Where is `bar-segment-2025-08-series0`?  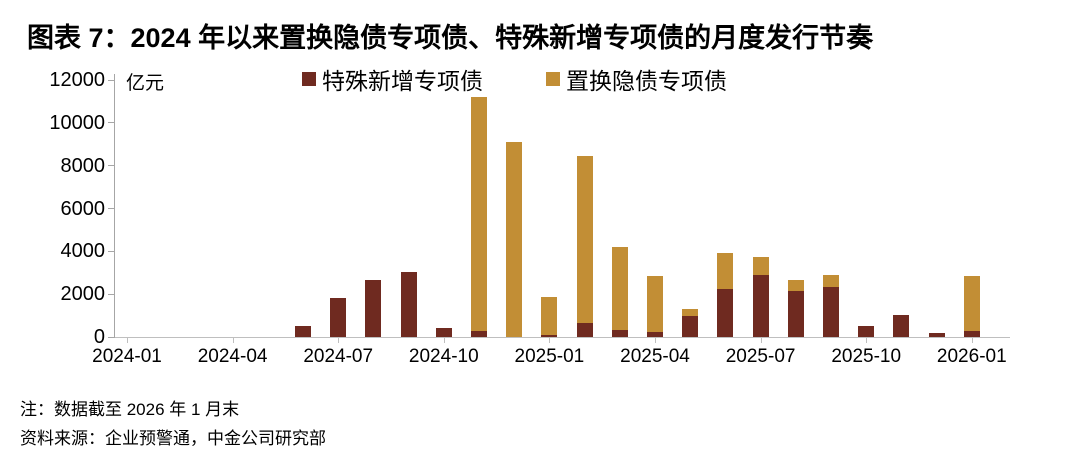
bar-segment-2025-08-series0 is located at coordinates (795, 313).